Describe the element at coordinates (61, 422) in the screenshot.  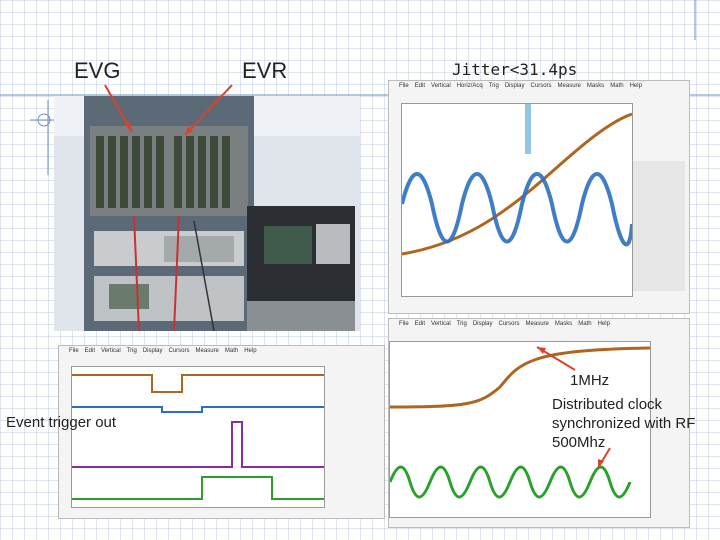
I see `event-trigger-label: Event trigger out` at that location.